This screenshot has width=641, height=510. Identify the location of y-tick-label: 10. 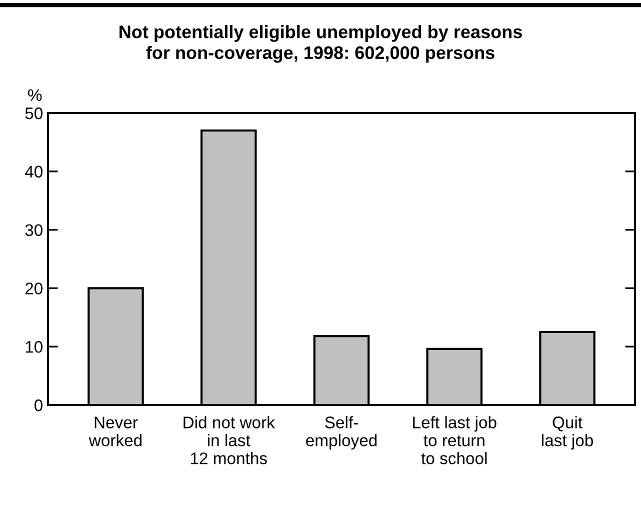
(34, 347).